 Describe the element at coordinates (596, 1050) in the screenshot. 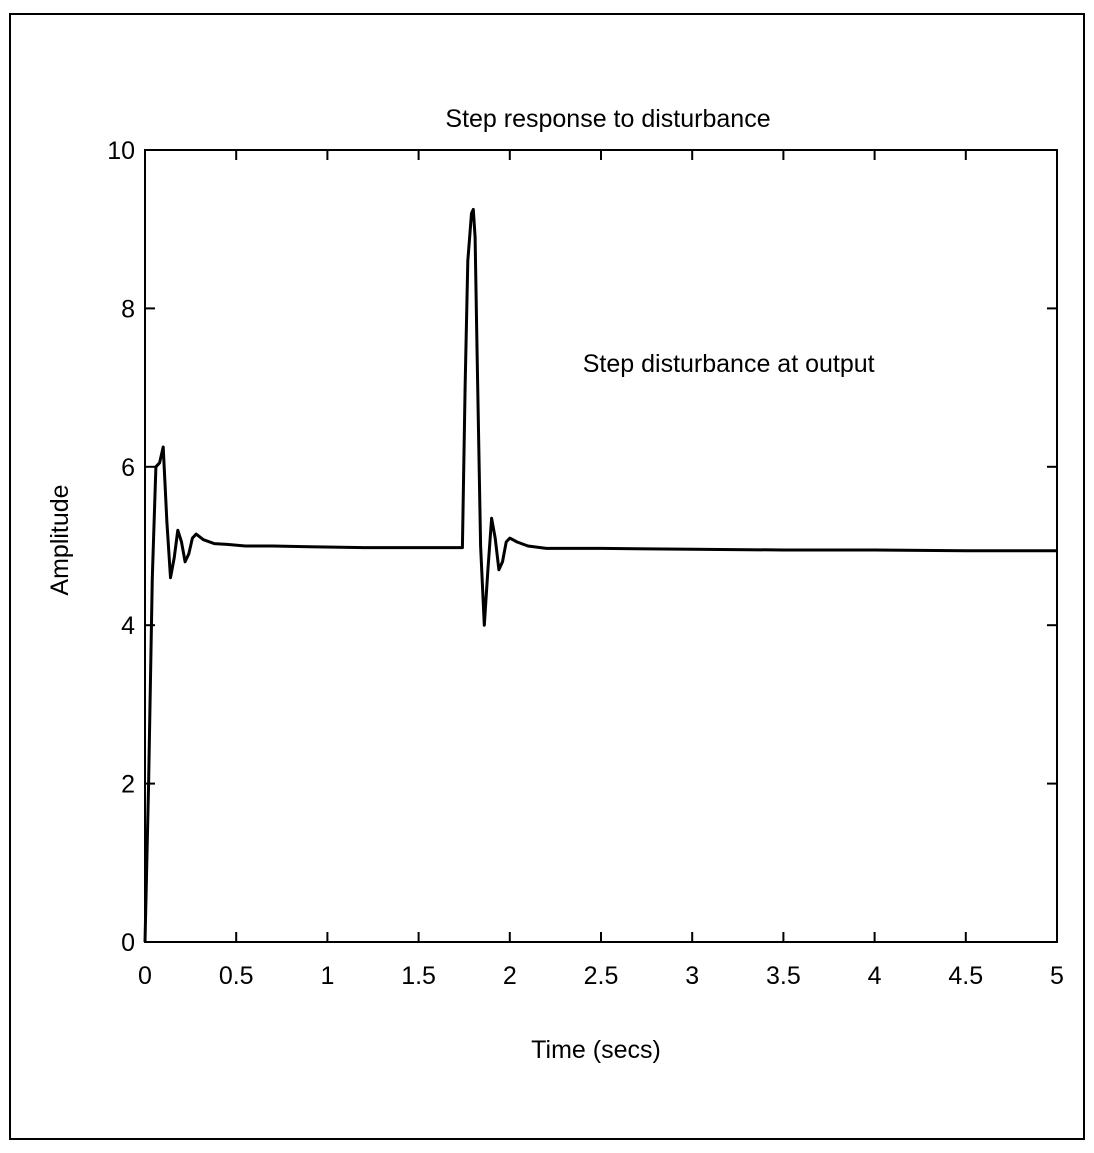

I see `x-axis-label: Time (secs)` at that location.